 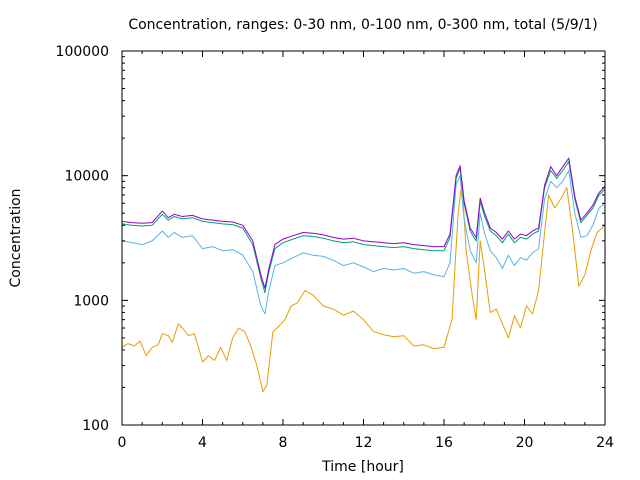 I want to click on y-tick-label: 100, so click(x=95, y=426).